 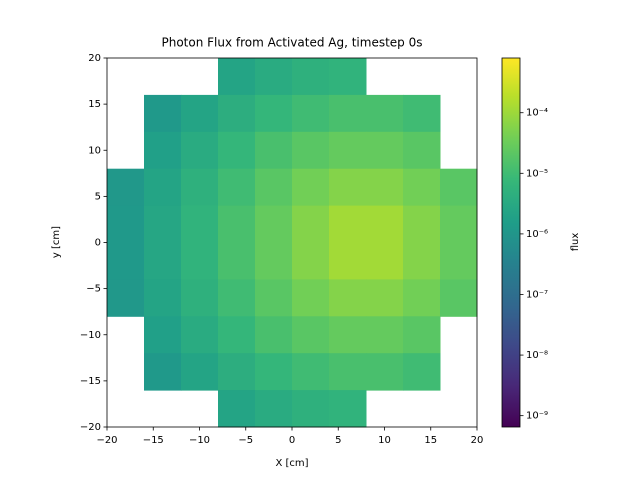 What do you see at coordinates (98, 196) in the screenshot?
I see `y-tick-label: 5` at bounding box center [98, 196].